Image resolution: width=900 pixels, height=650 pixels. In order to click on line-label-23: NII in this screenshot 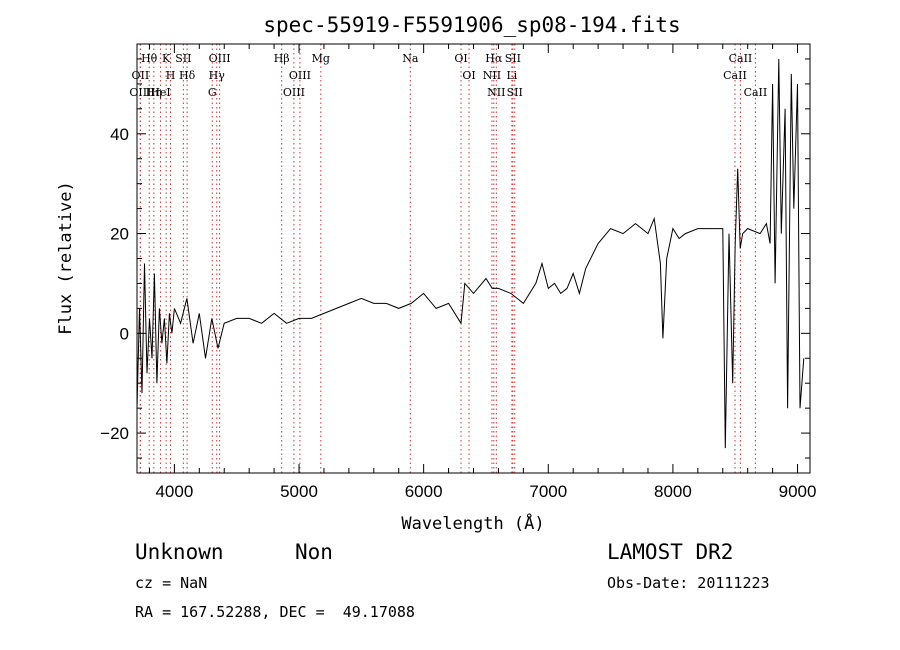, I will do `click(496, 92)`.